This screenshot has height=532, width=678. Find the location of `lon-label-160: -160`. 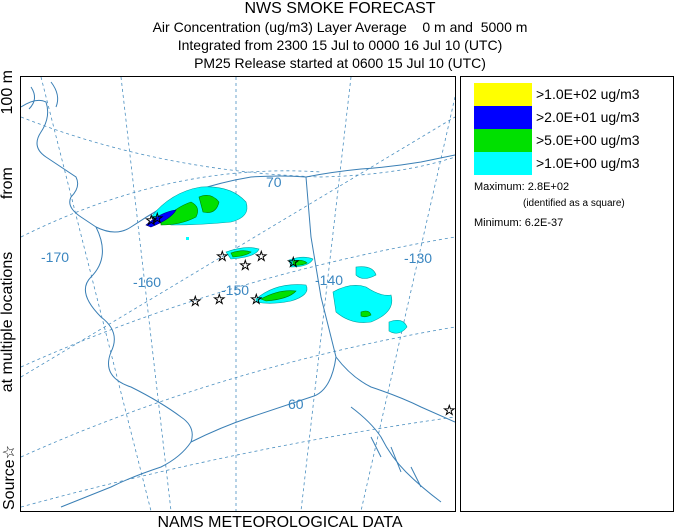

lon-label-160: -160 is located at coordinates (147, 282).